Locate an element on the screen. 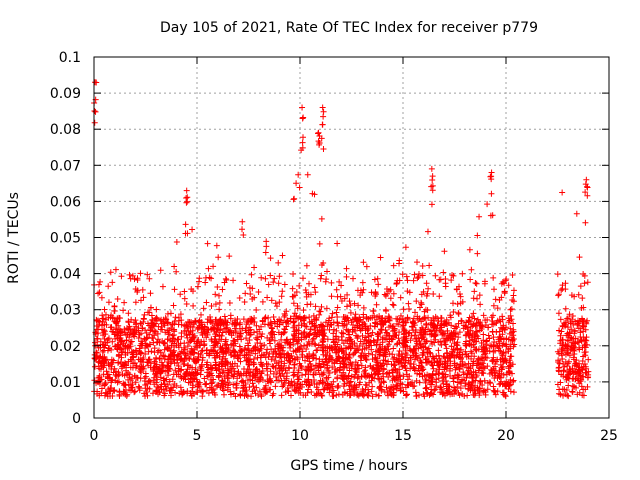  y-tick-label: 0.09 is located at coordinates (65, 94).